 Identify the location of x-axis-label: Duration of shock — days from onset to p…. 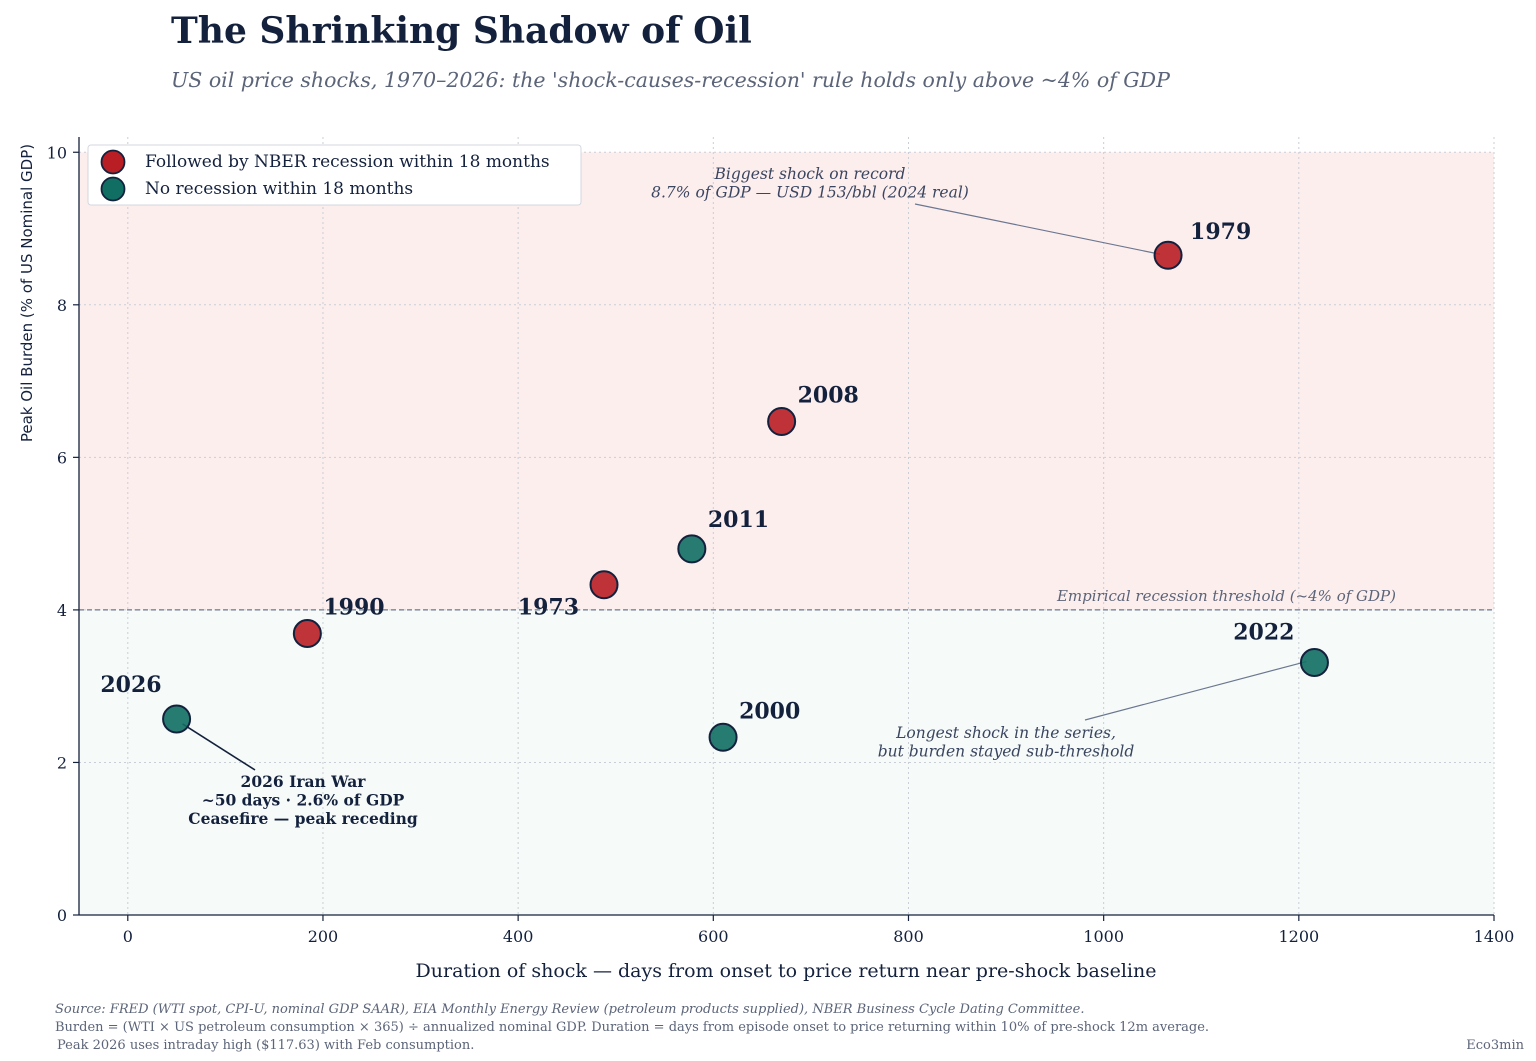
(786, 971).